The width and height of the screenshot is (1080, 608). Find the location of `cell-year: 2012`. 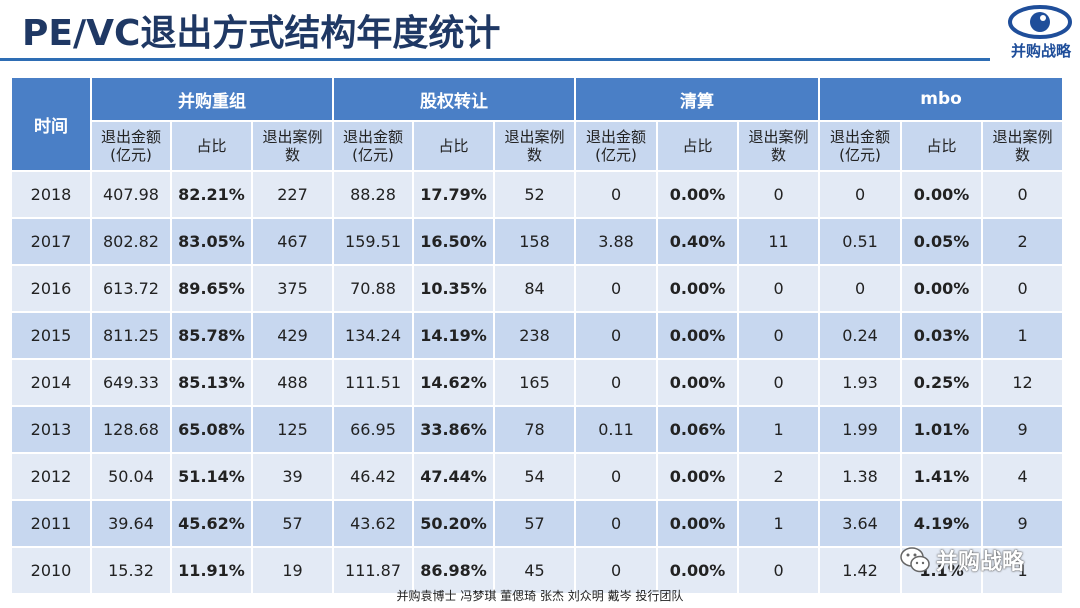

cell-year: 2012 is located at coordinates (51, 476).